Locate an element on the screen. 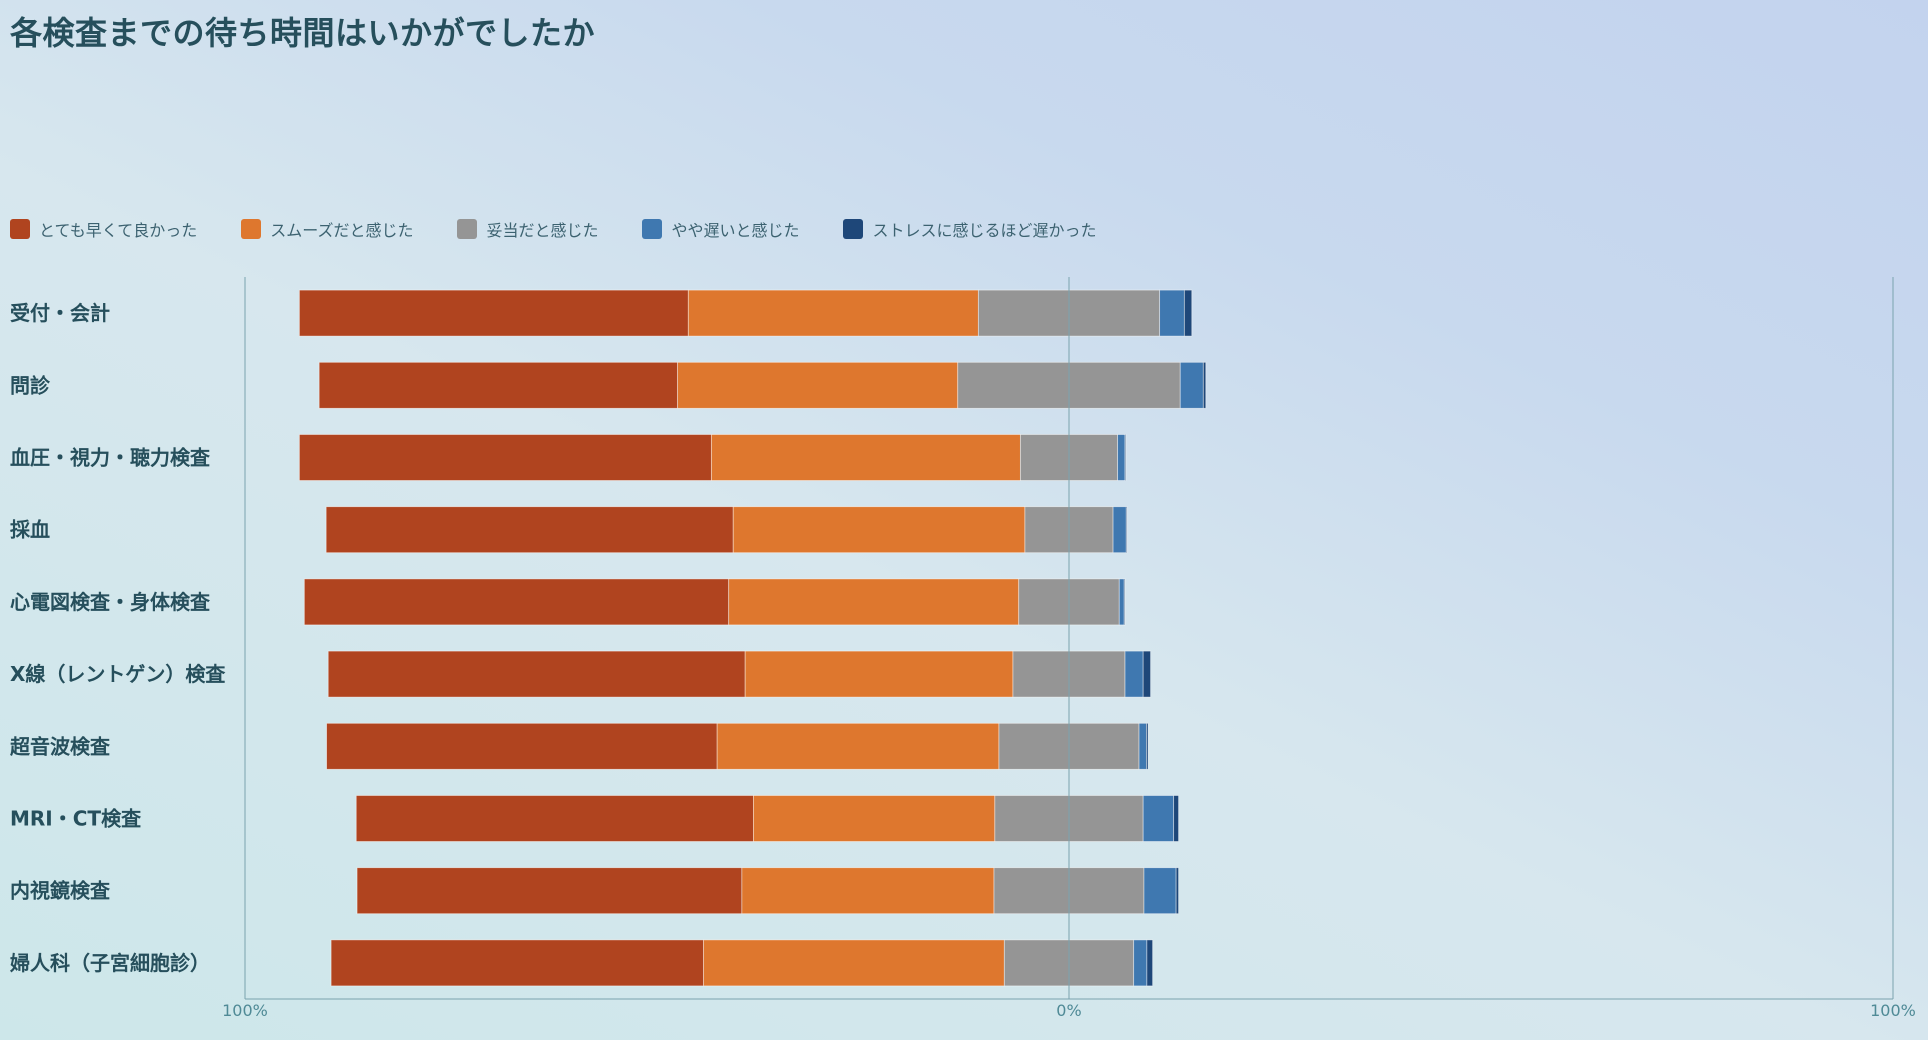 Image resolution: width=1928 pixels, height=1040 pixels. legend-label-reasonable: 妥当だと感じた is located at coordinates (542, 230).